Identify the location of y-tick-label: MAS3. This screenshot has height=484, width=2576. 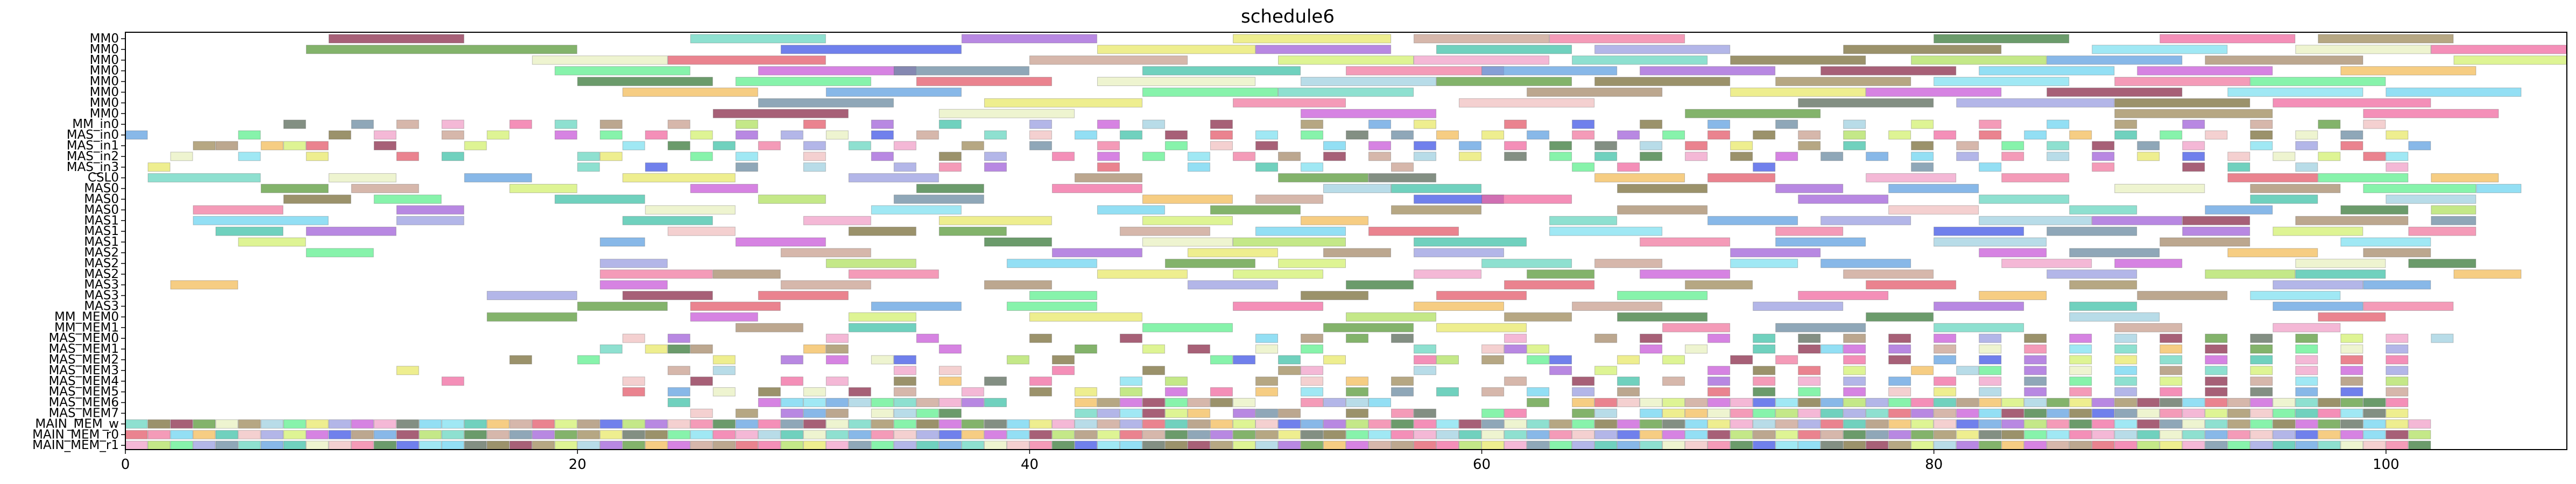
(101, 296).